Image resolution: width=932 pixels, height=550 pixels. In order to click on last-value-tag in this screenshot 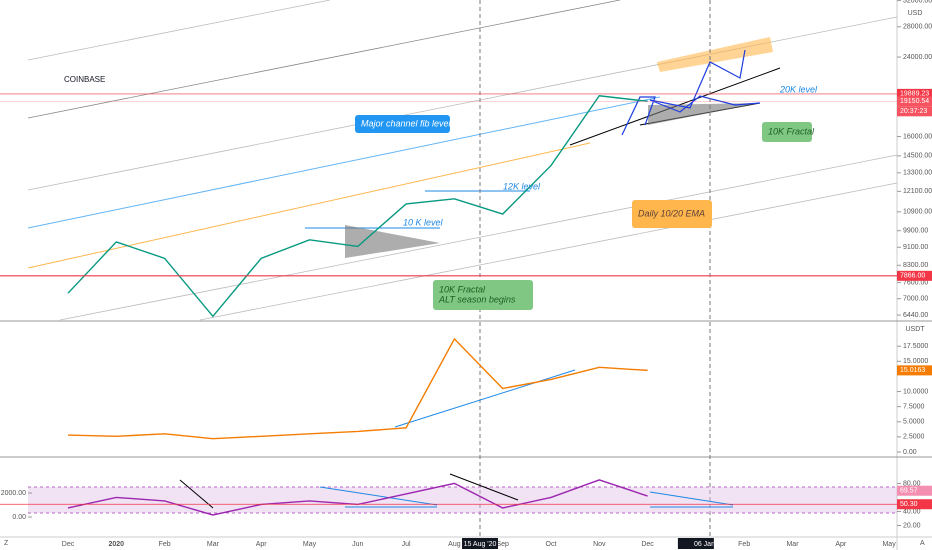, I will do `click(914, 370)`.